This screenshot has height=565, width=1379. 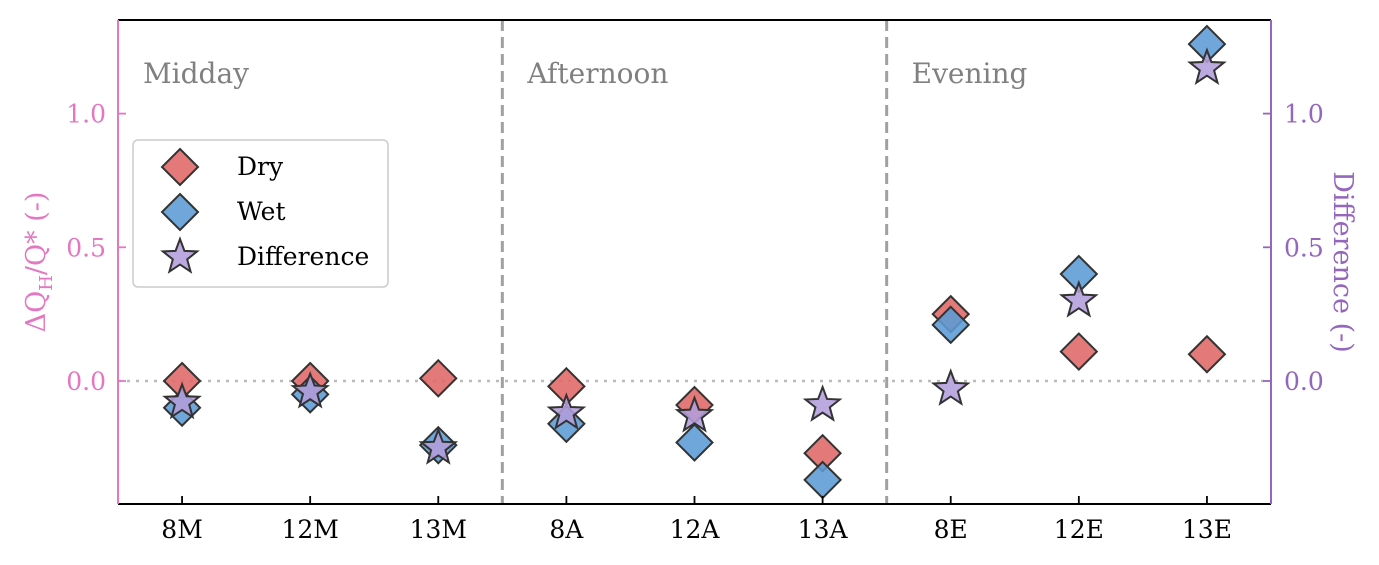 I want to click on x-tick-label: 8A, so click(x=566, y=529).